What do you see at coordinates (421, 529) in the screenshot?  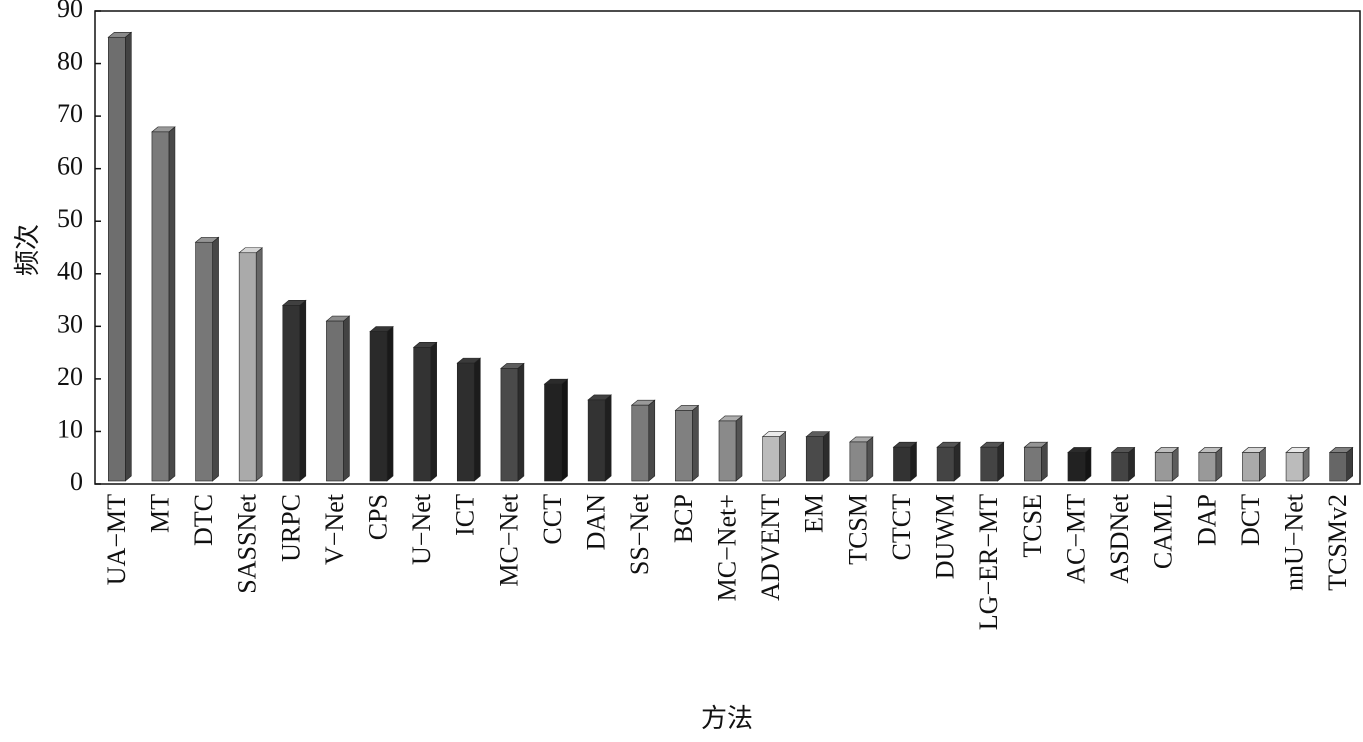 I see `x-tick-label: U−Net` at bounding box center [421, 529].